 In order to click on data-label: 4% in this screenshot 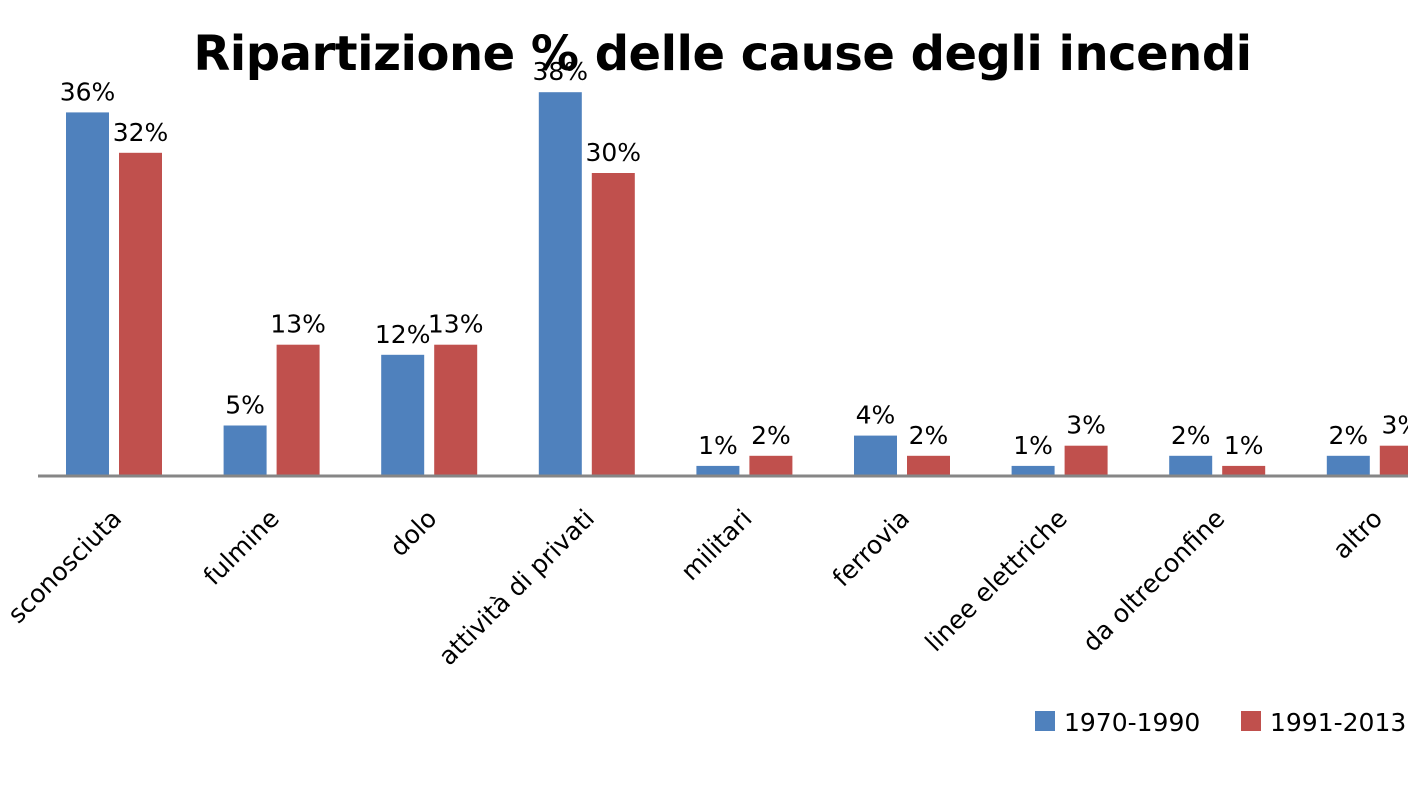, I will do `click(876, 415)`.